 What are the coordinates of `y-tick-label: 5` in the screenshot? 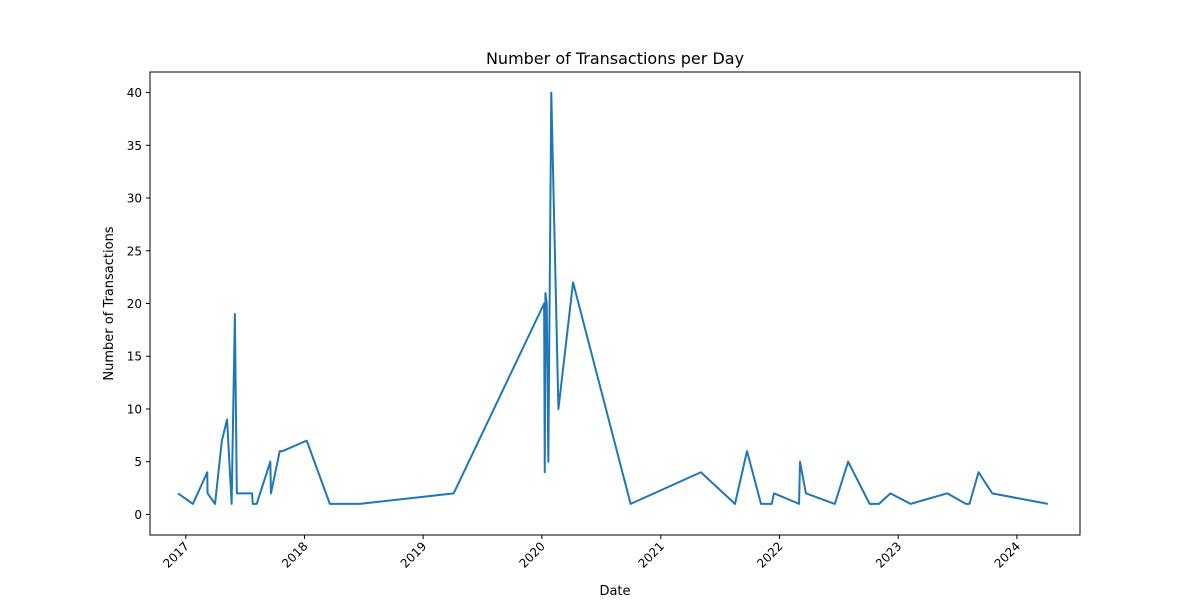 It's located at (138, 462).